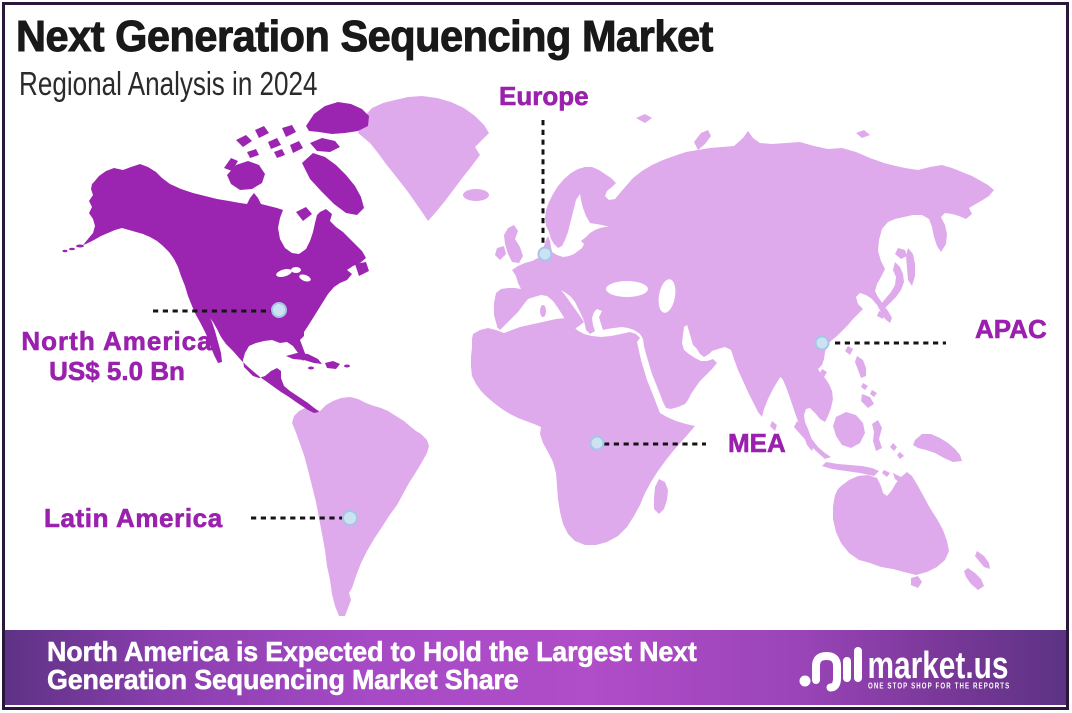 This screenshot has width=1072, height=713. Describe the element at coordinates (938, 666) in the screenshot. I see `svg-text: market.us` at that location.